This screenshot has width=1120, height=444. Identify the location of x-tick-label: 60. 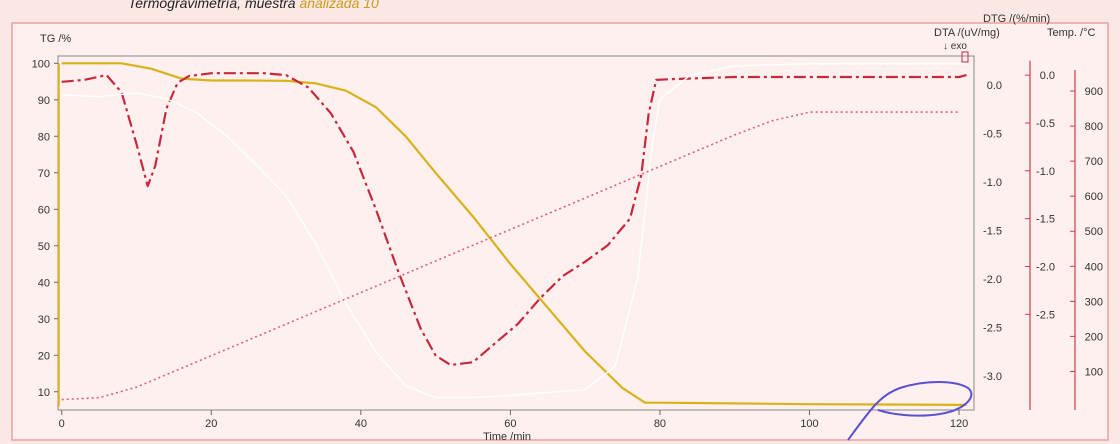
(510, 424).